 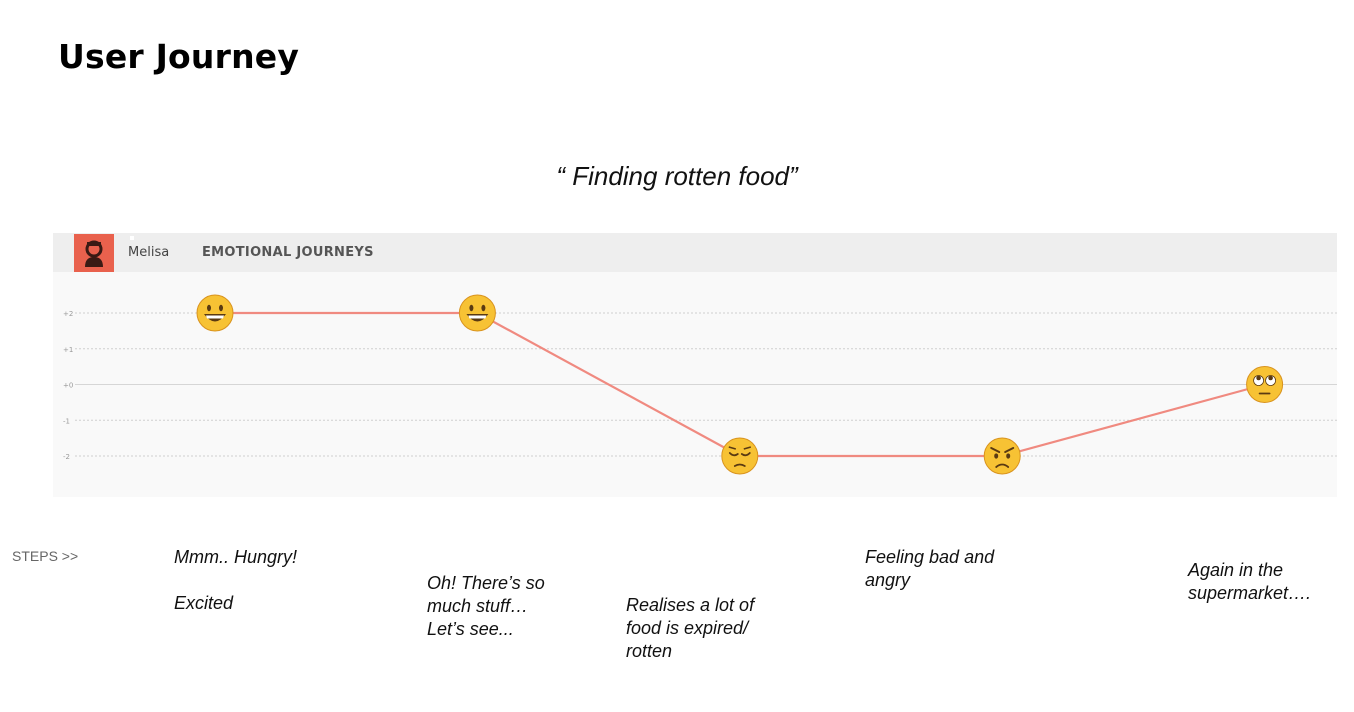 I want to click on chart-subtitle: “ Finding rotten food”, so click(x=677, y=176).